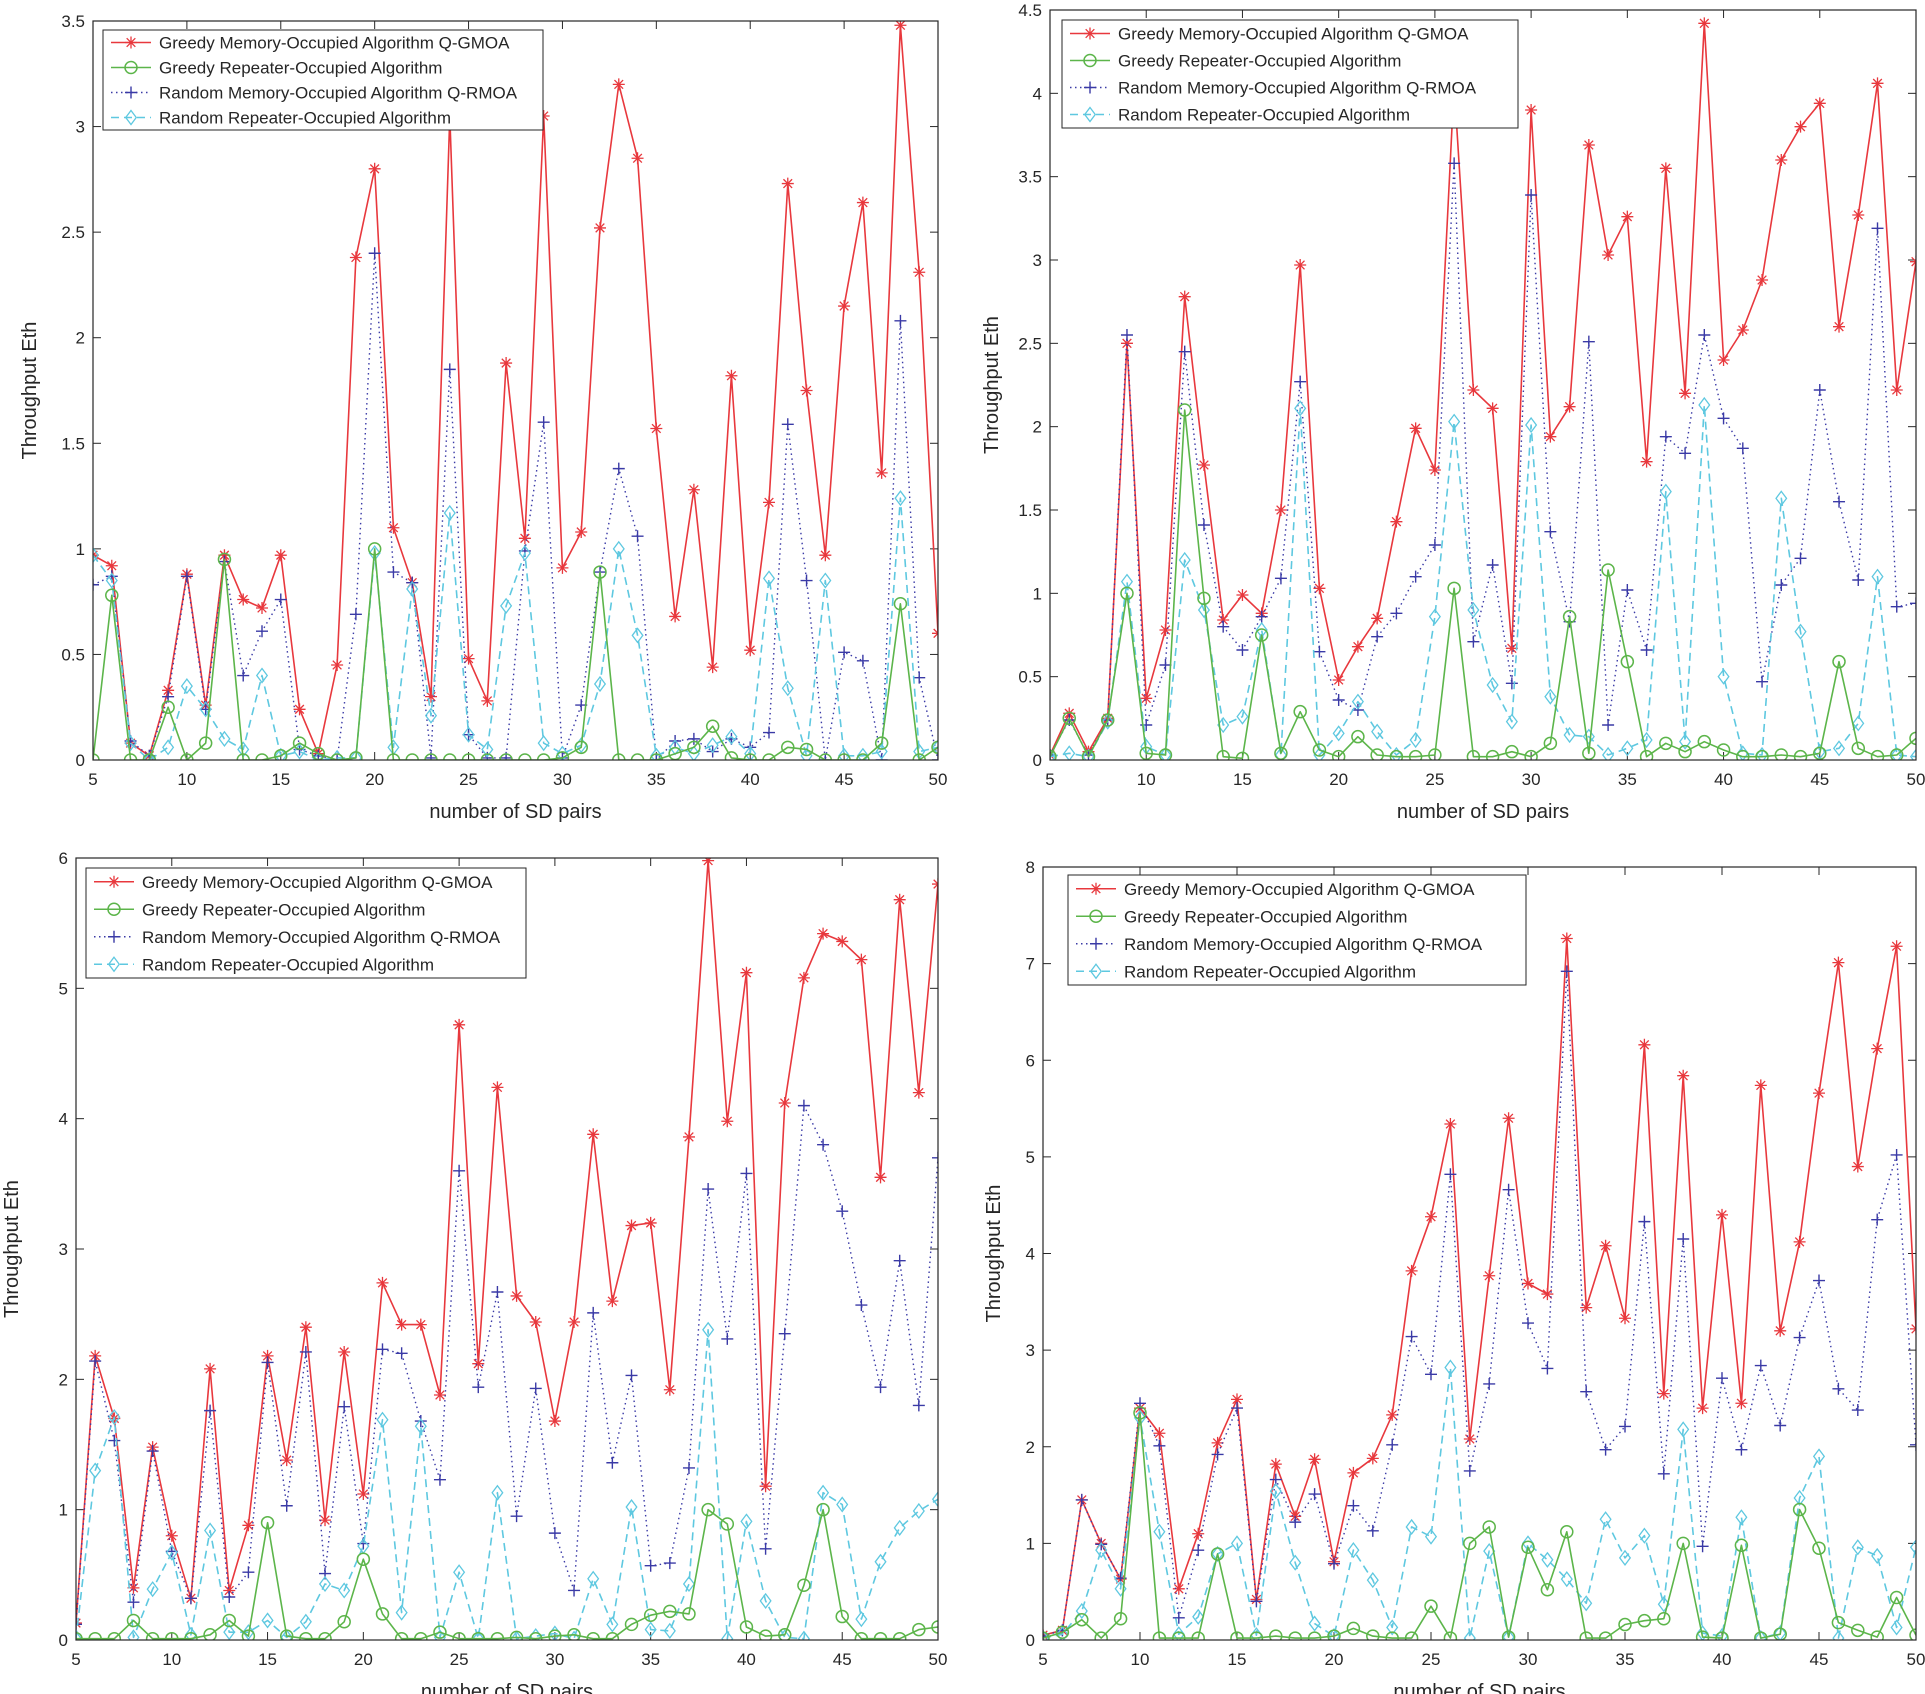 This screenshot has width=1925, height=1694. I want to click on legend-label: Random Repeater-Occupied Algorithm, so click(1270, 971).